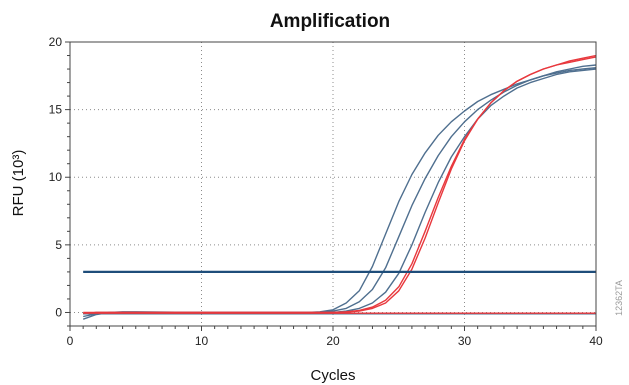  I want to click on y-axis-label: RFU (10³), so click(18, 183).